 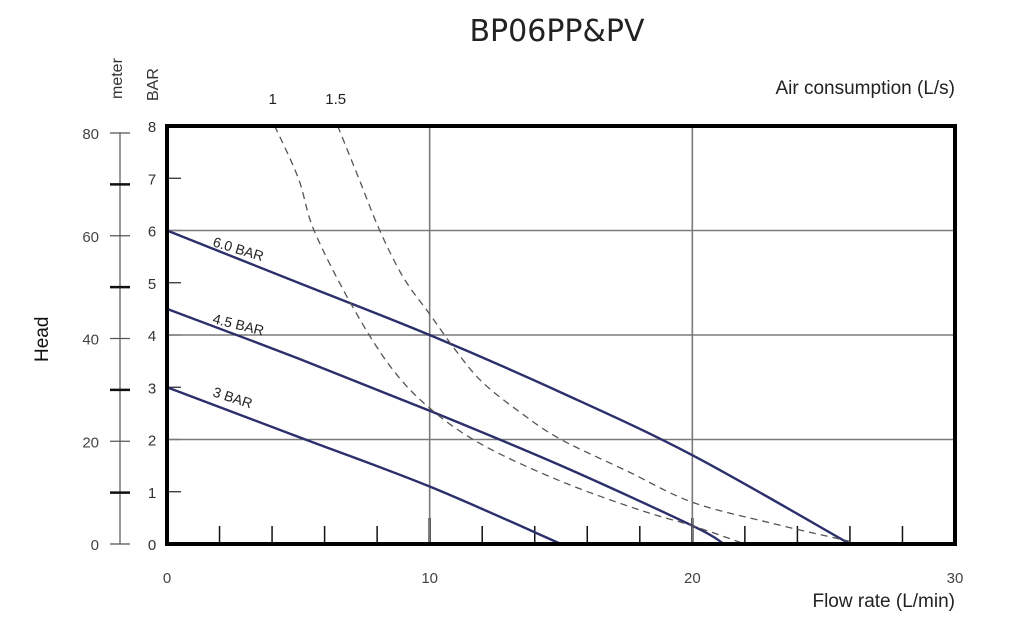 I want to click on air-tick-label: 1.5, so click(x=335, y=99).